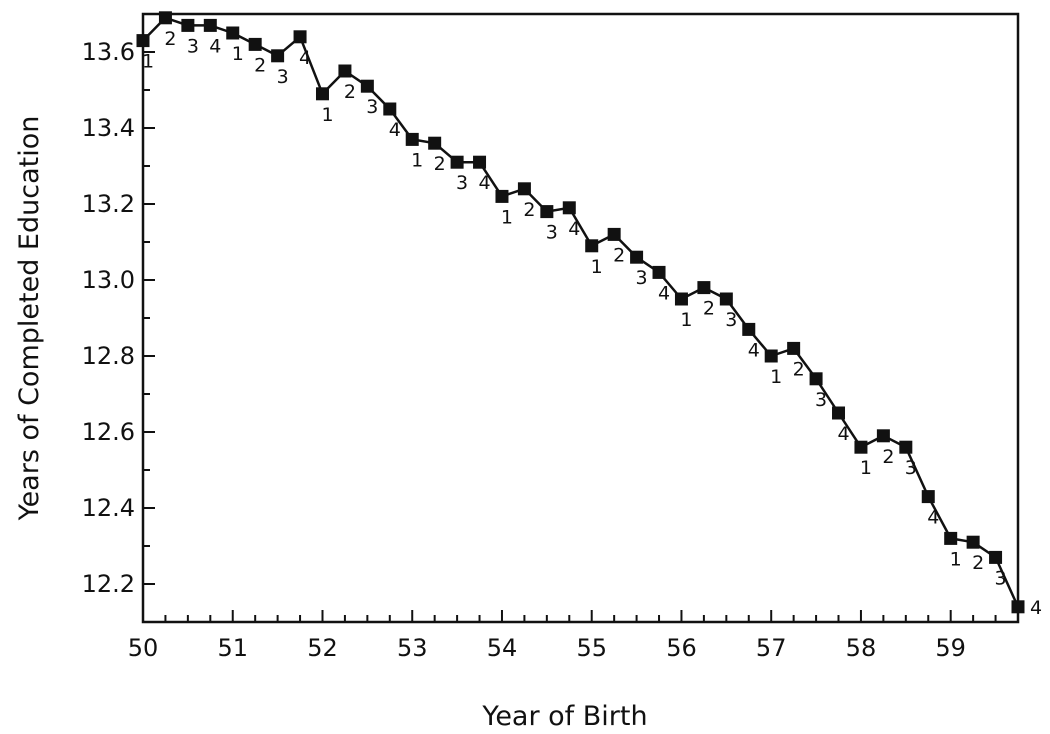  What do you see at coordinates (771, 648) in the screenshot?
I see `x-tick-label: 57` at bounding box center [771, 648].